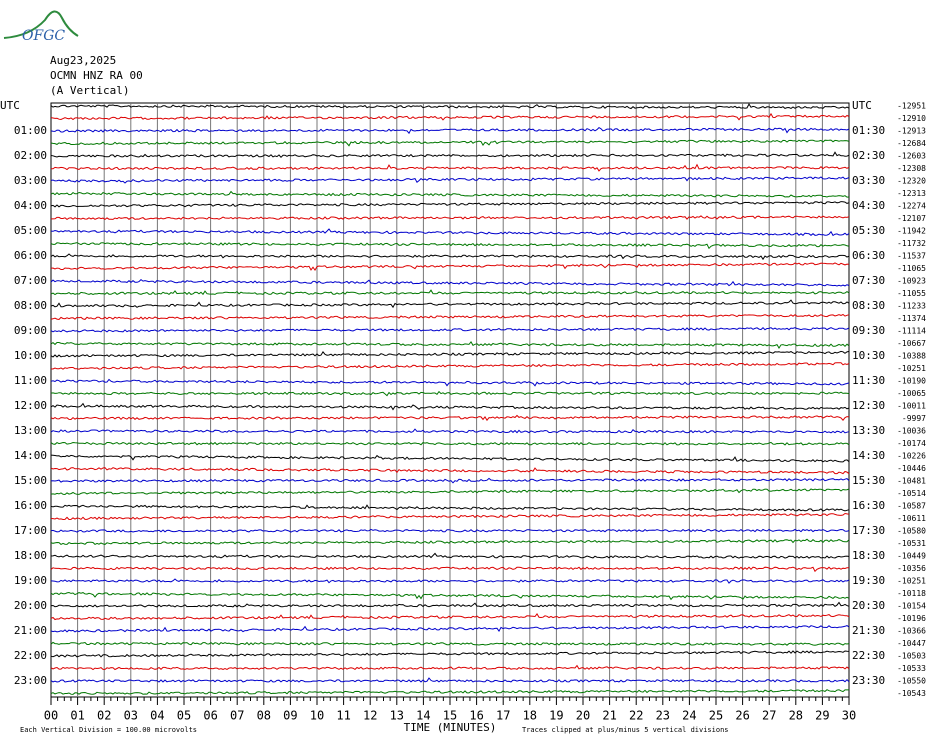  What do you see at coordinates (911, 531) in the screenshot?
I see `trace-value: -10580` at bounding box center [911, 531].